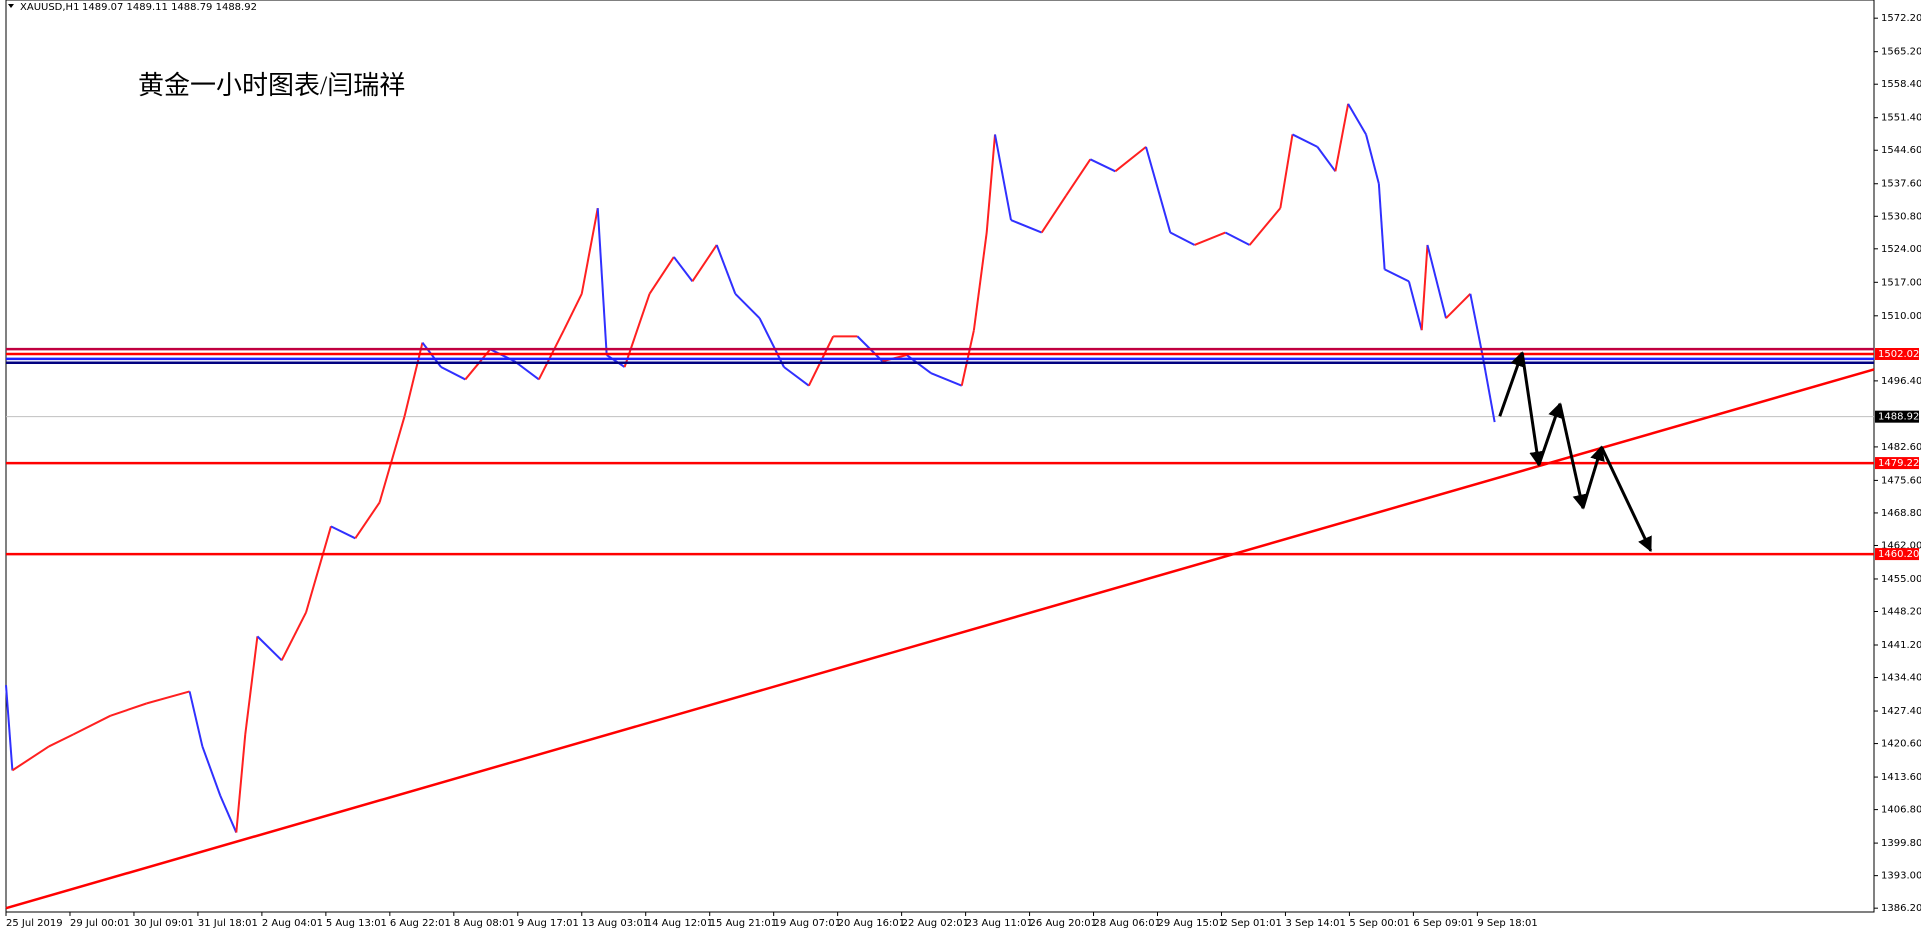 The height and width of the screenshot is (931, 1921). What do you see at coordinates (34, 923) in the screenshot?
I see `x-tick-label: 25 Jul 2019` at bounding box center [34, 923].